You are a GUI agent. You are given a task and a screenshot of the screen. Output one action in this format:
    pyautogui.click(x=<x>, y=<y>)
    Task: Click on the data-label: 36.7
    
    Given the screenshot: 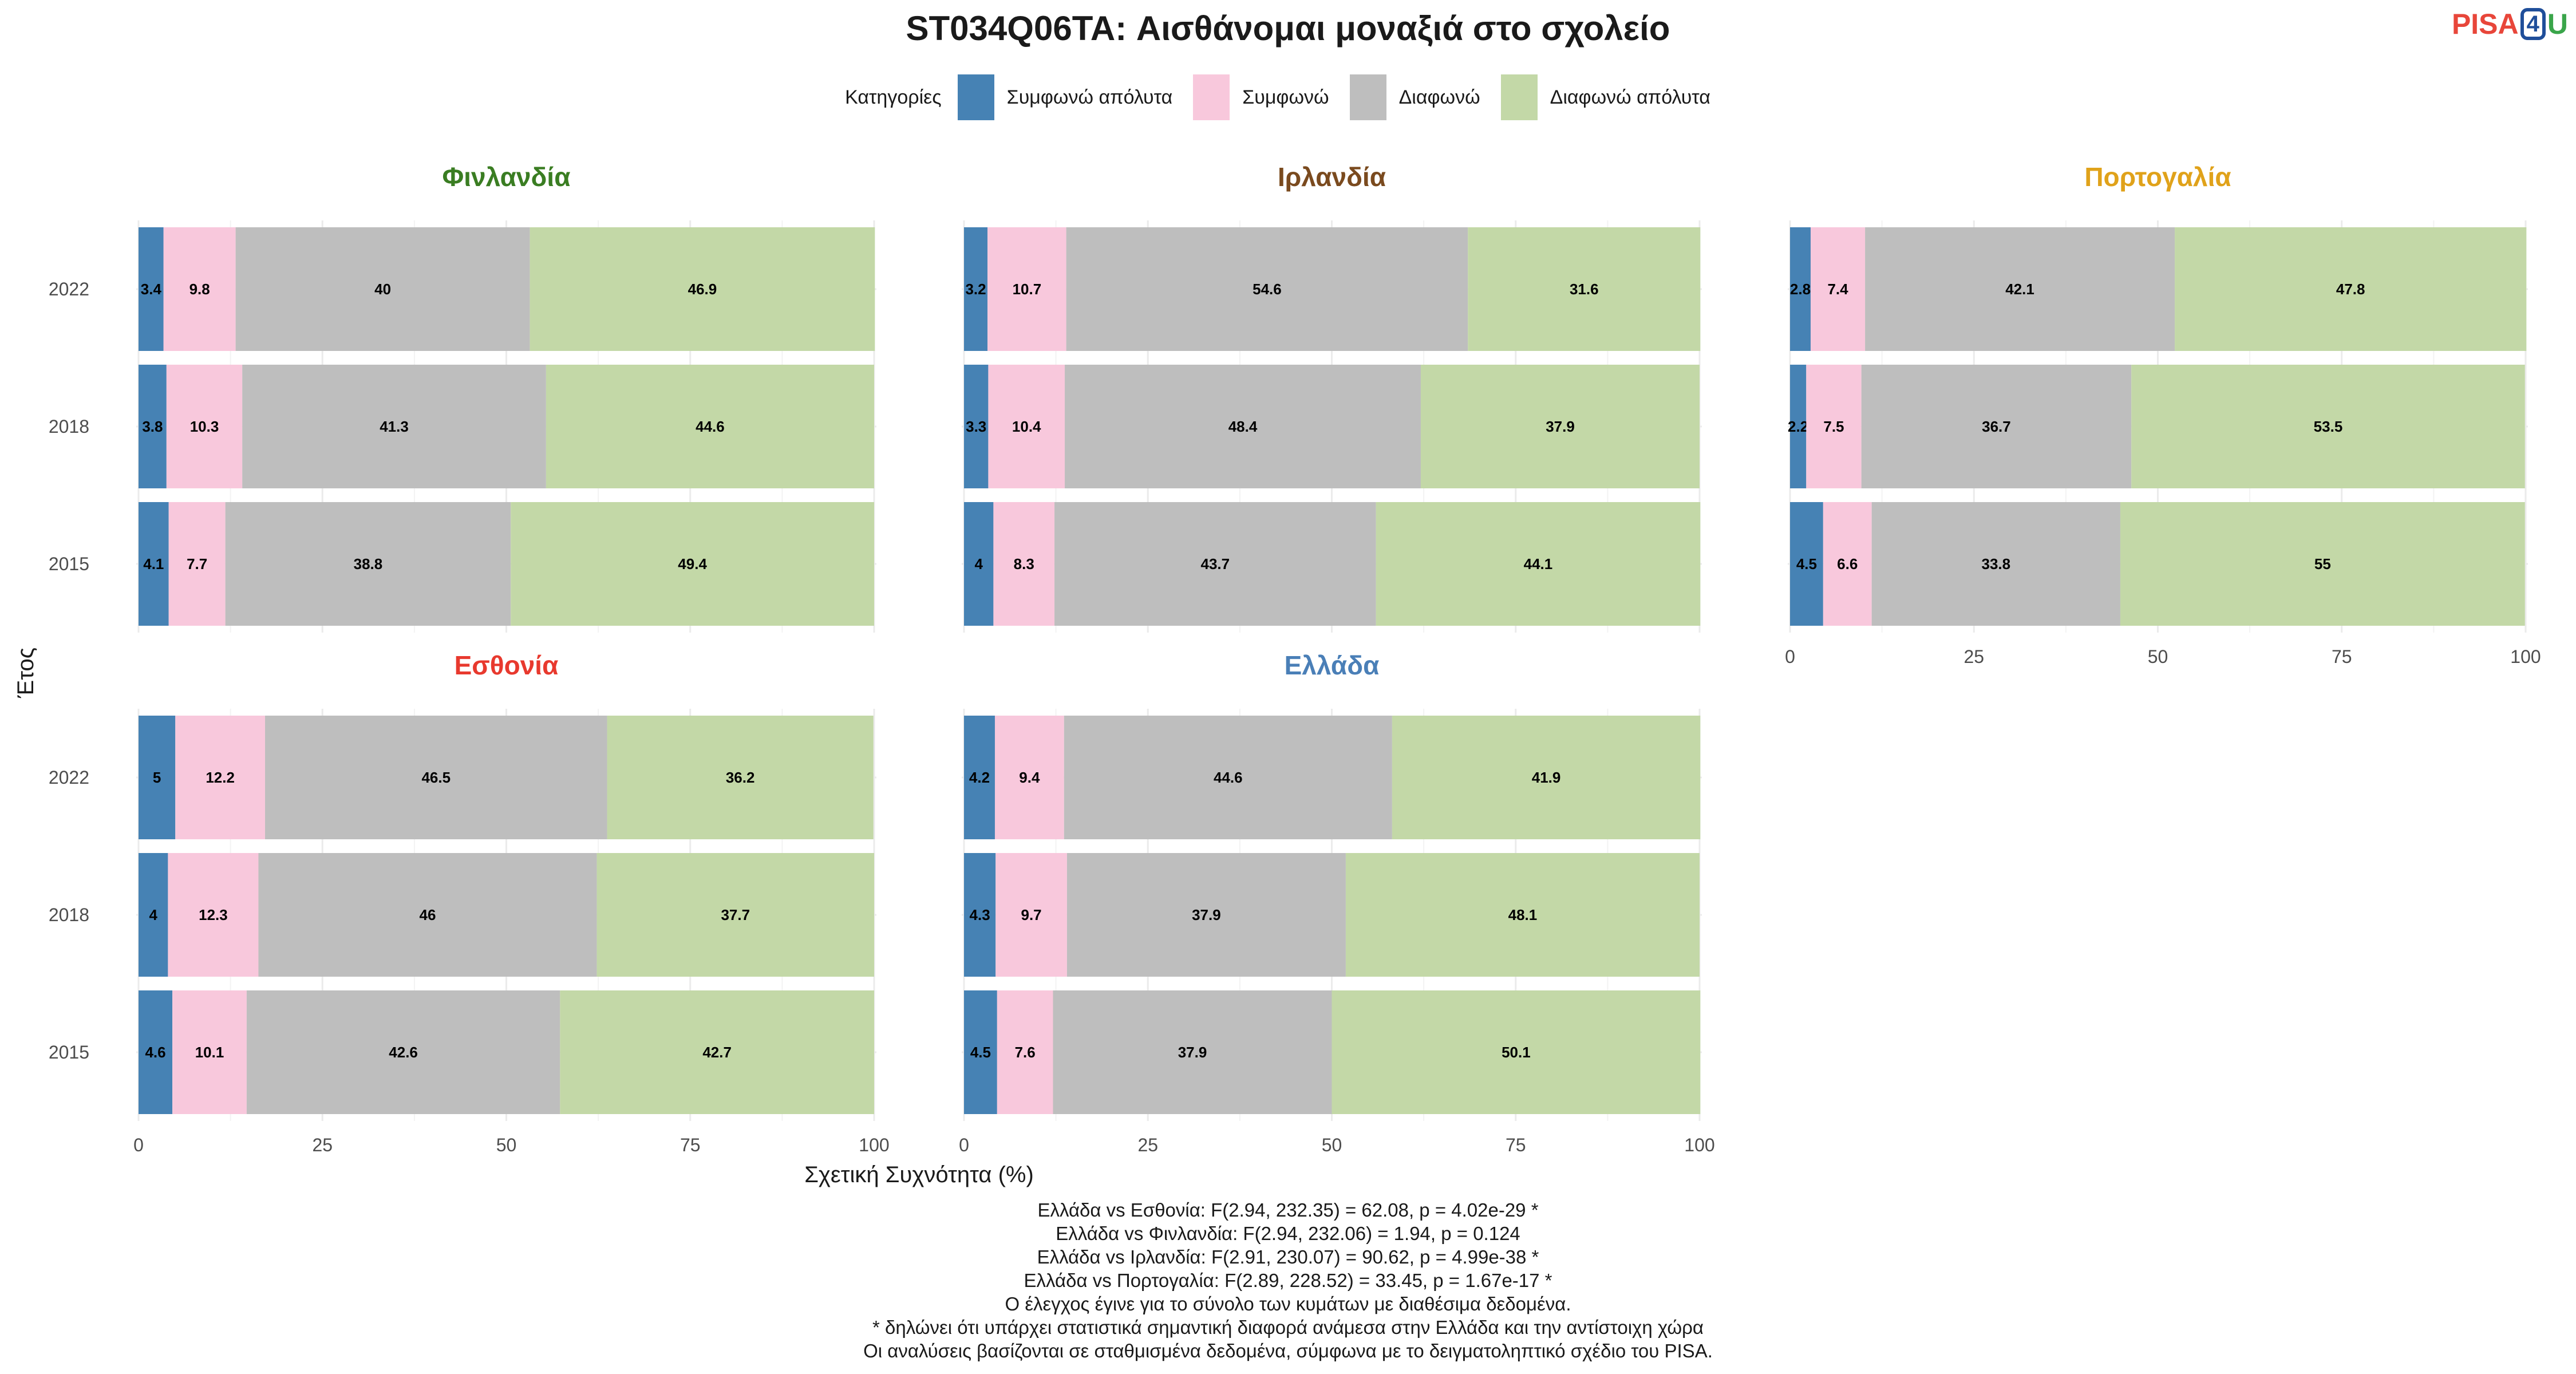 What is the action you would take?
    pyautogui.click(x=1996, y=426)
    